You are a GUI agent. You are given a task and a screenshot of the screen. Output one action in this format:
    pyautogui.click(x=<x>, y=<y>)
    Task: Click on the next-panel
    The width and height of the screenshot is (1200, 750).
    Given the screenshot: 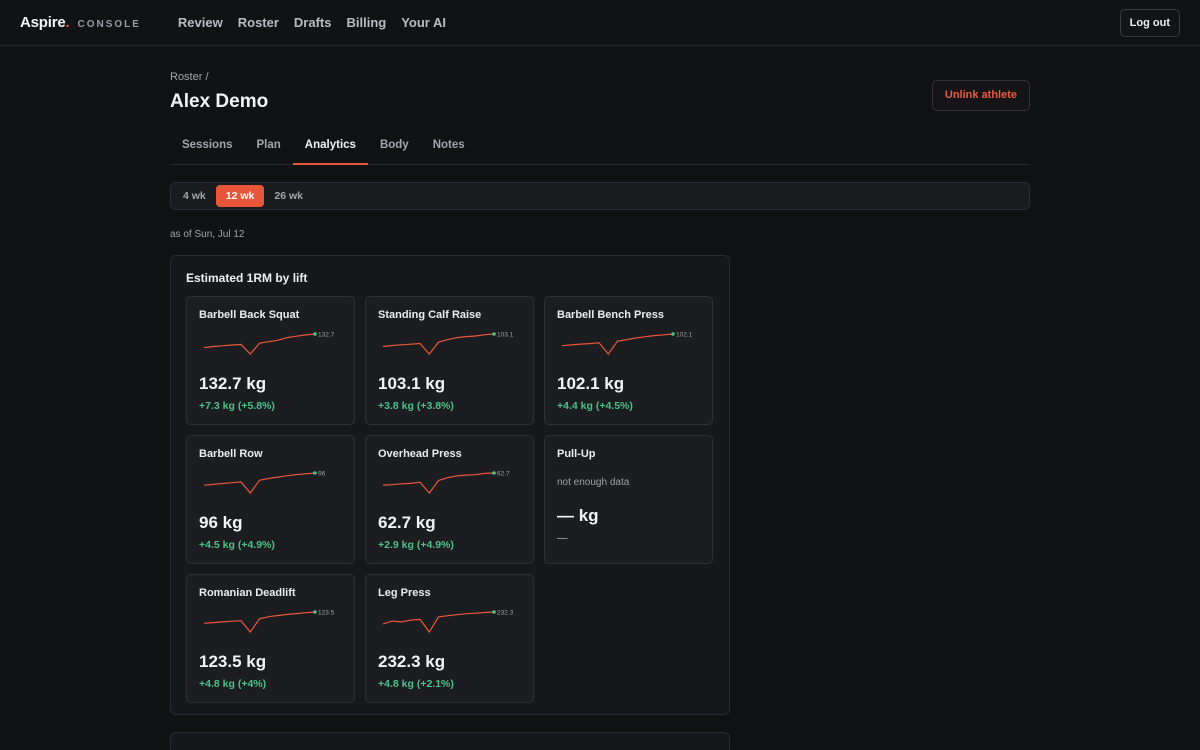 What is the action you would take?
    pyautogui.click(x=450, y=741)
    